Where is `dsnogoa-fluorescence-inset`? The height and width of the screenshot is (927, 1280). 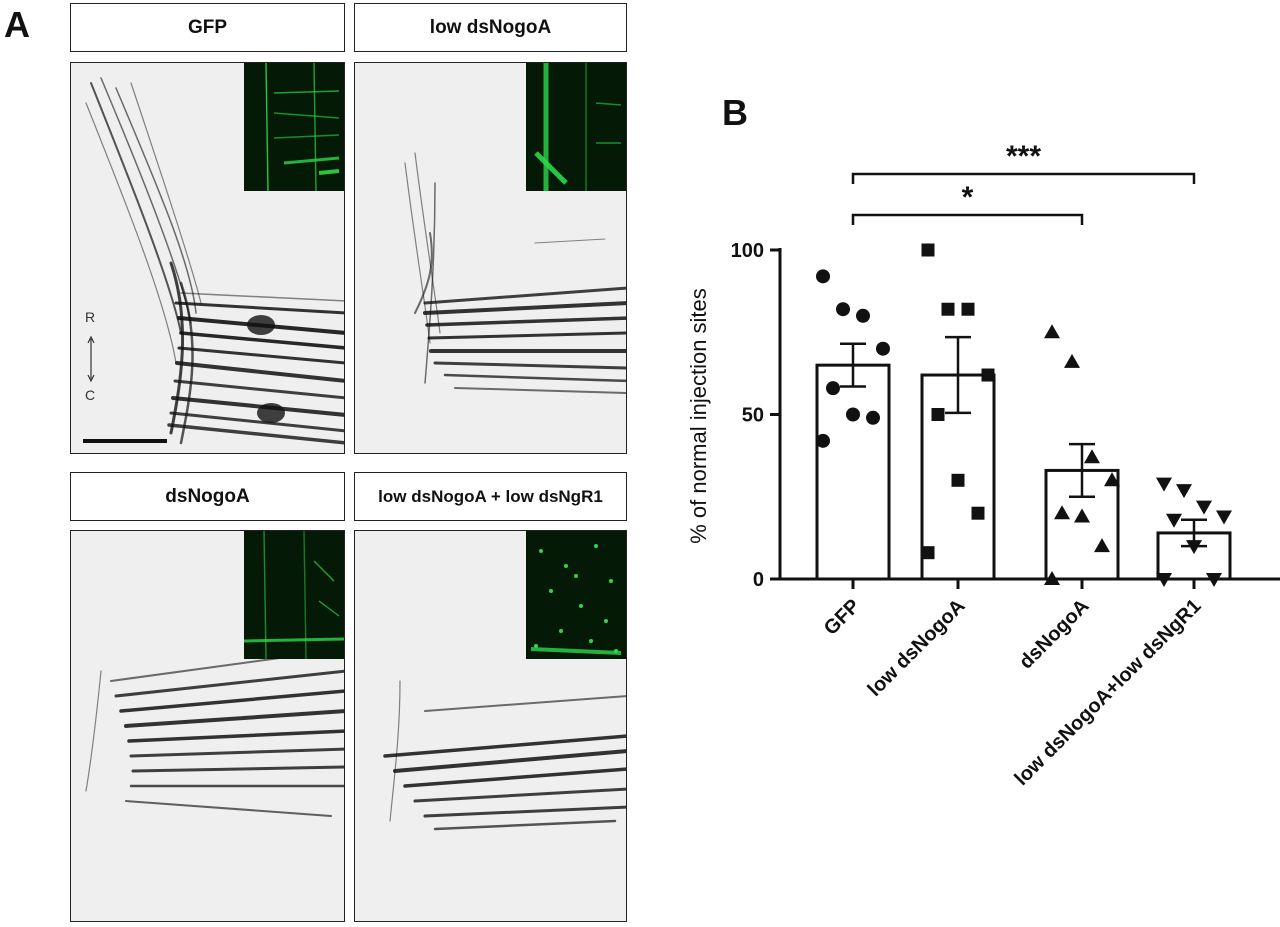 dsnogoa-fluorescence-inset is located at coordinates (294, 595).